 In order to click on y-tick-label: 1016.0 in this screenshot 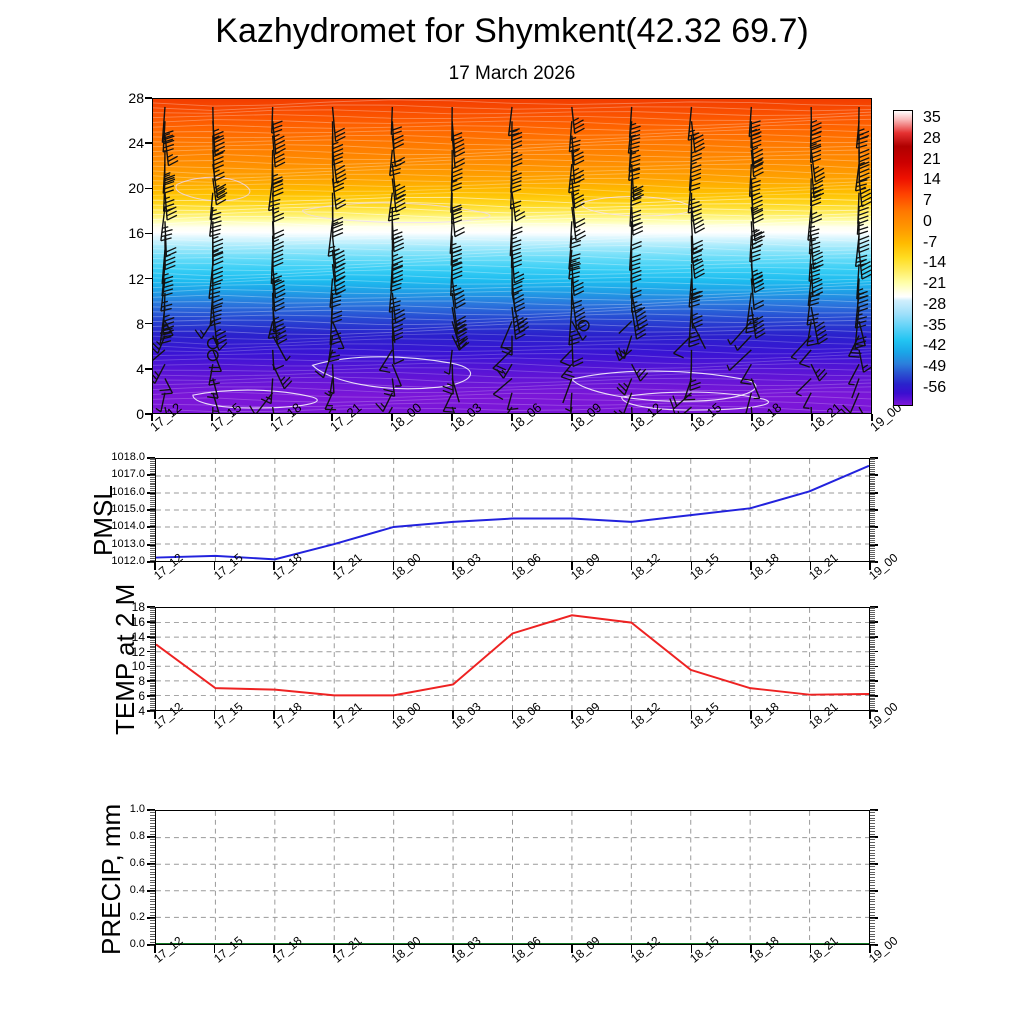, I will do `click(128, 491)`.